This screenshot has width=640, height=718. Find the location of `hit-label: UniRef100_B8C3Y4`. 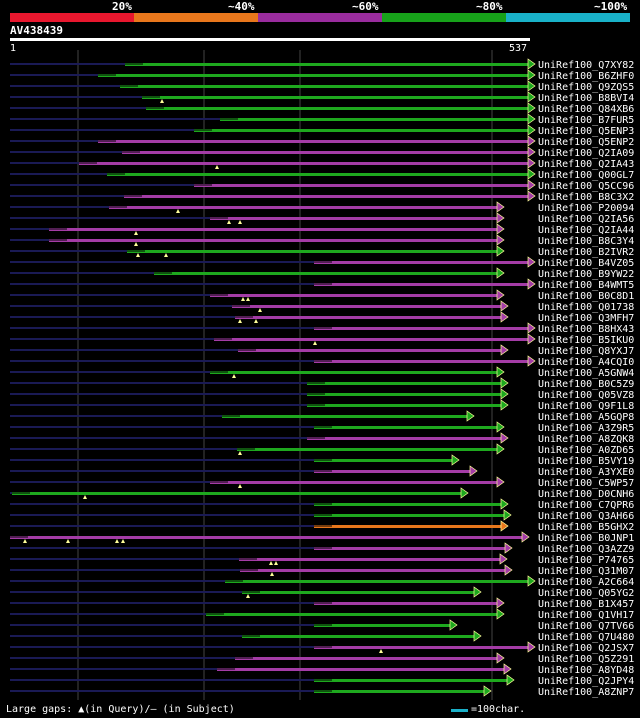

hit-label: UniRef100_B8C3Y4 is located at coordinates (586, 241).